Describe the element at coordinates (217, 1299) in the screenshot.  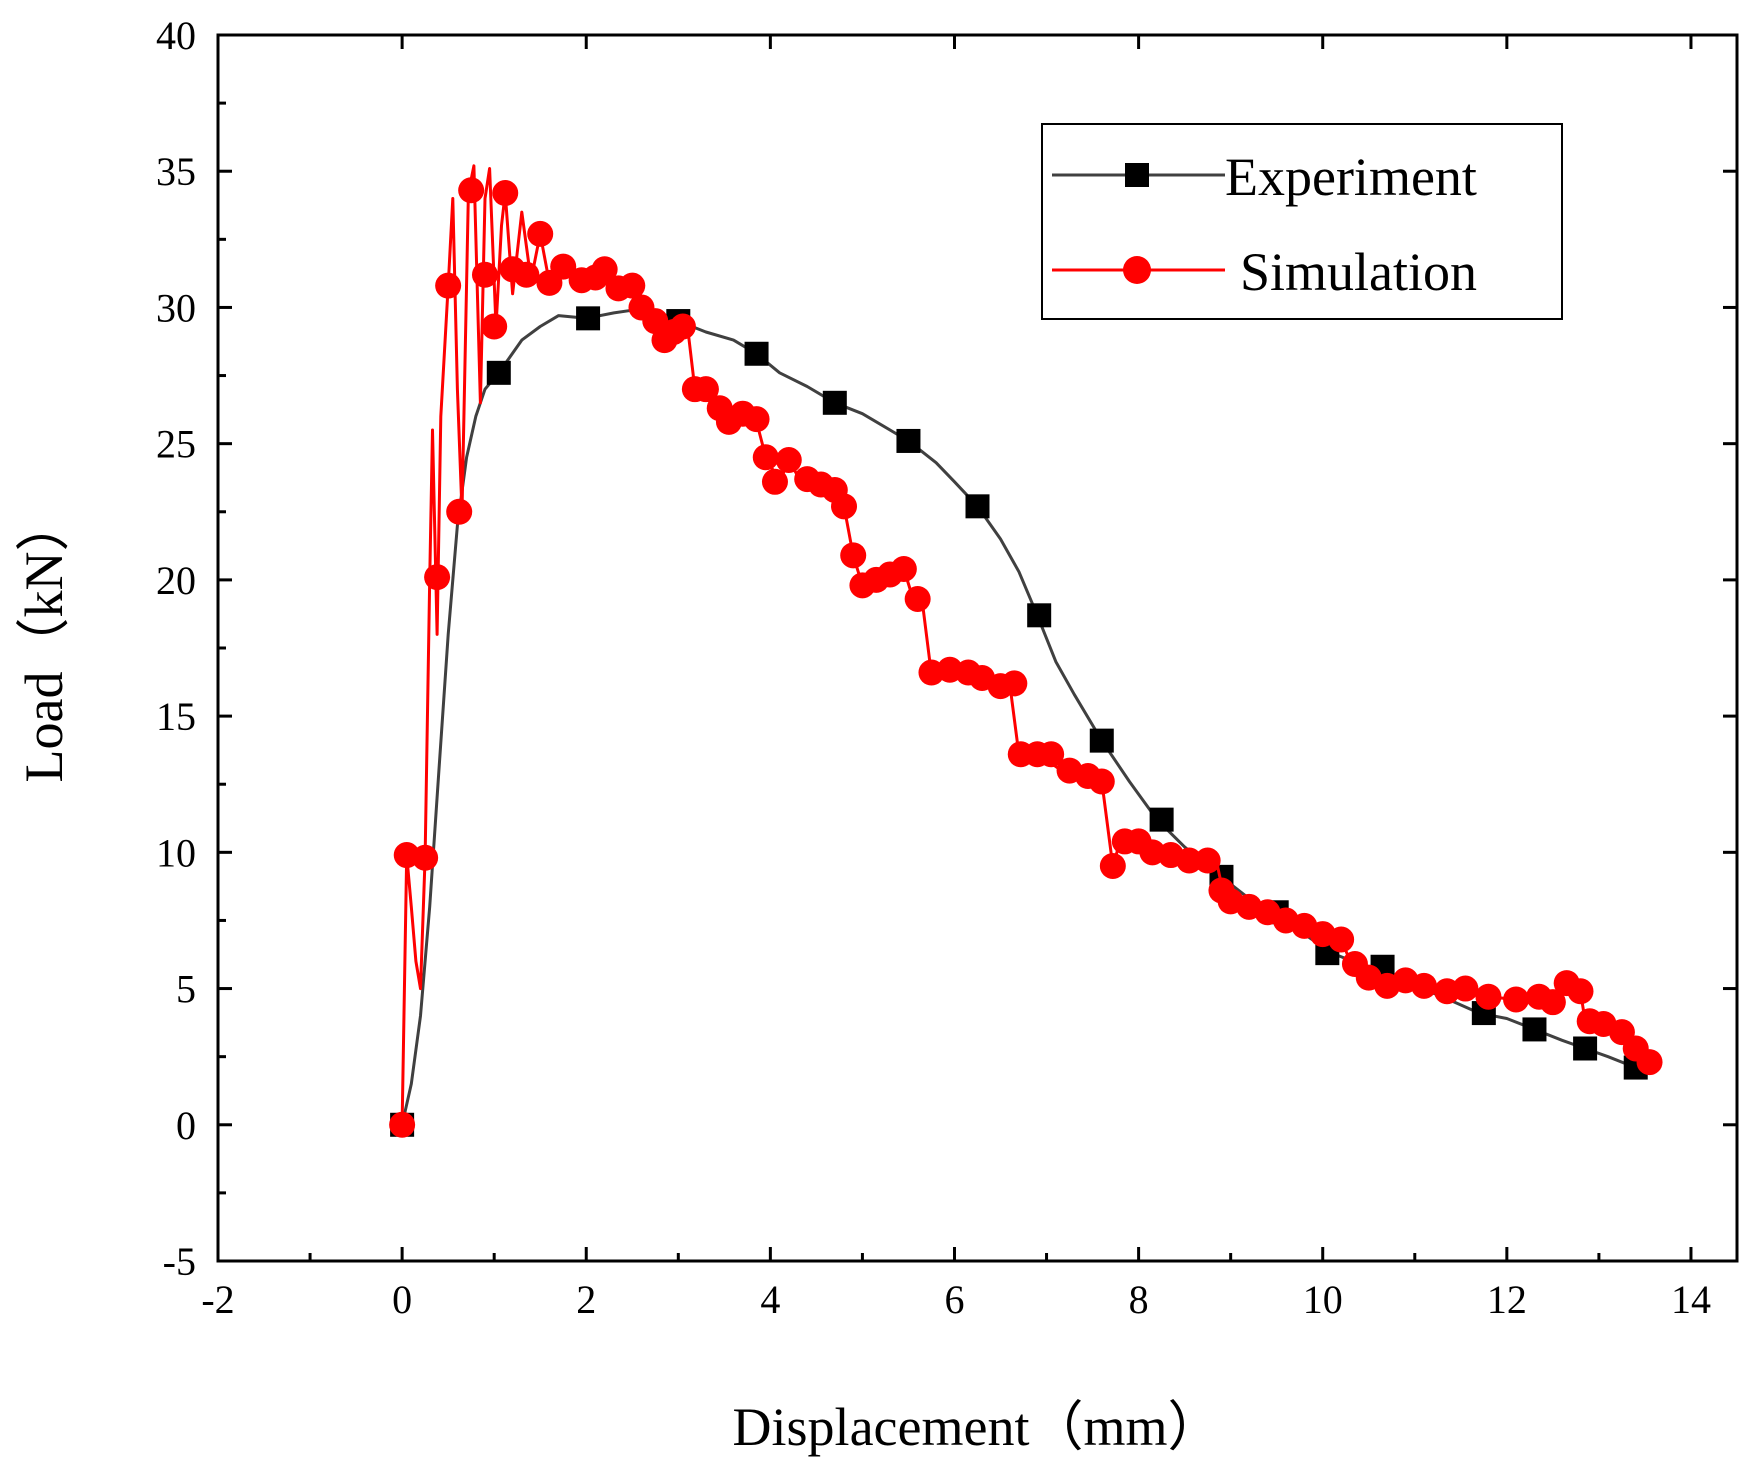
I see `x-tick-label: -2` at that location.